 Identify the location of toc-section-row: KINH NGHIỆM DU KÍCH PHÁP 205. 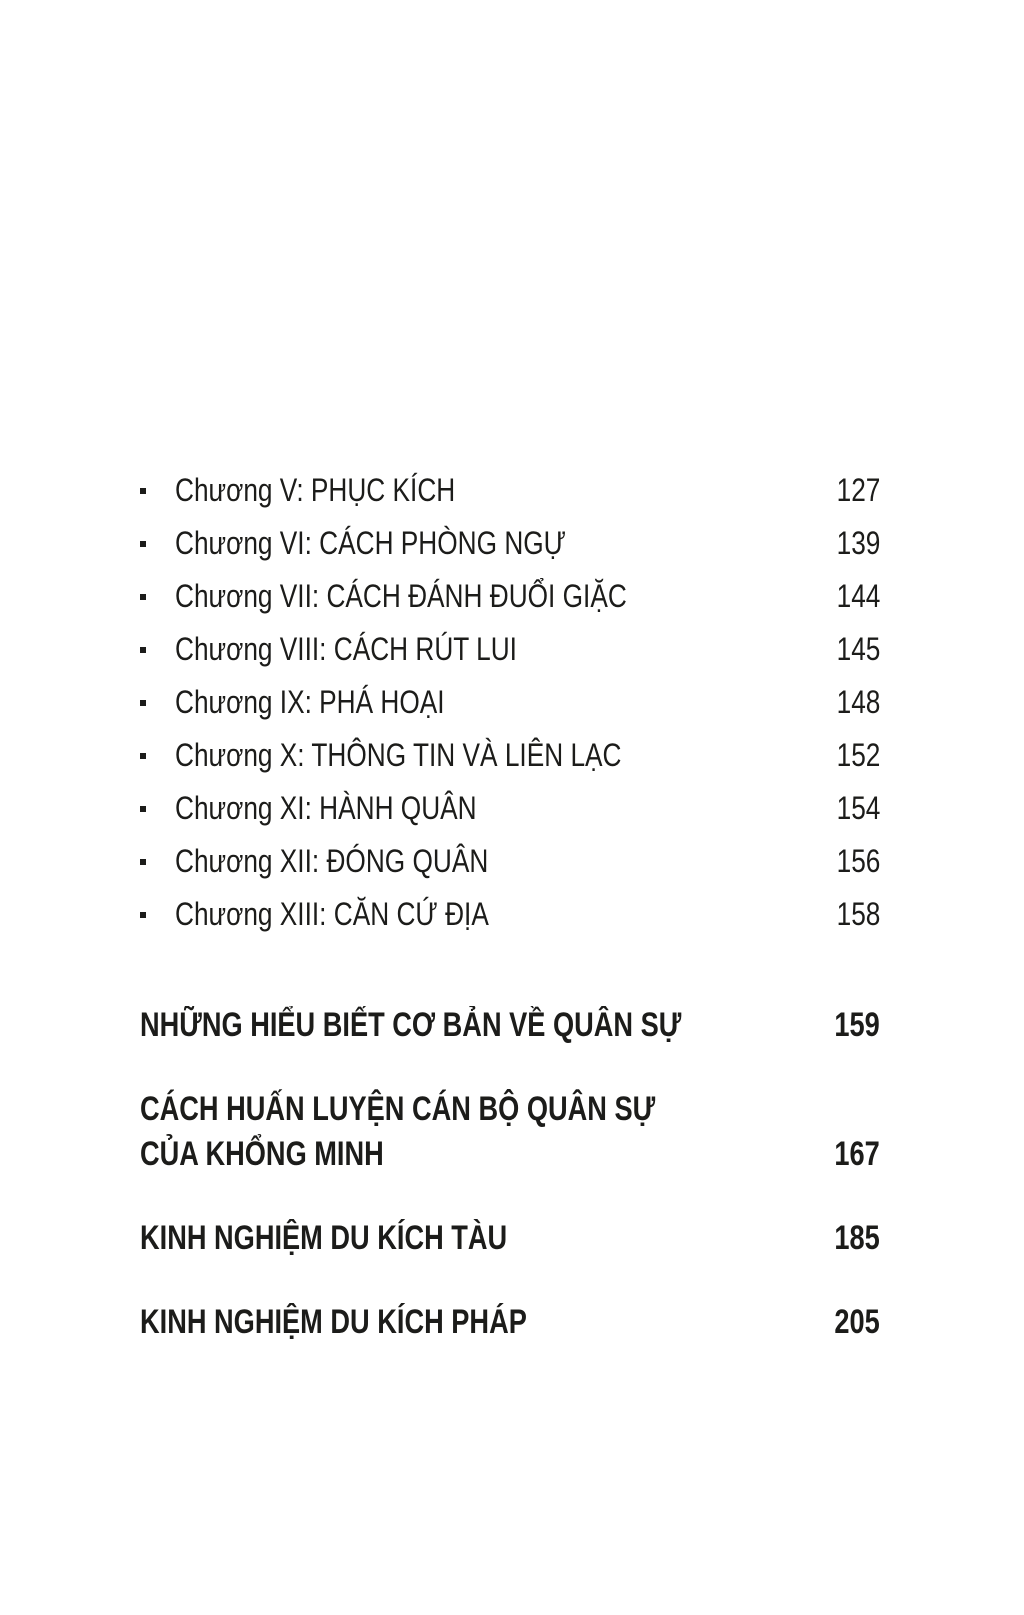
(510, 1322).